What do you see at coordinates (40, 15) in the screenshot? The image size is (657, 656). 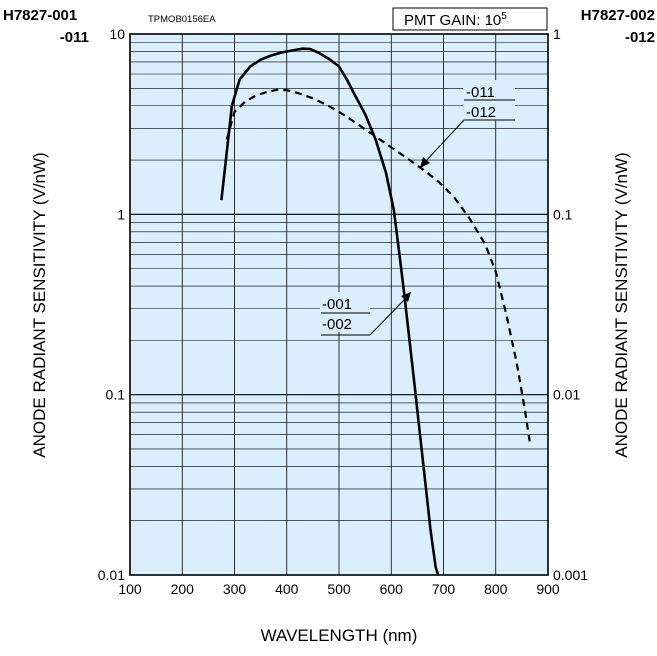 I see `header-left-model: H7827-001` at bounding box center [40, 15].